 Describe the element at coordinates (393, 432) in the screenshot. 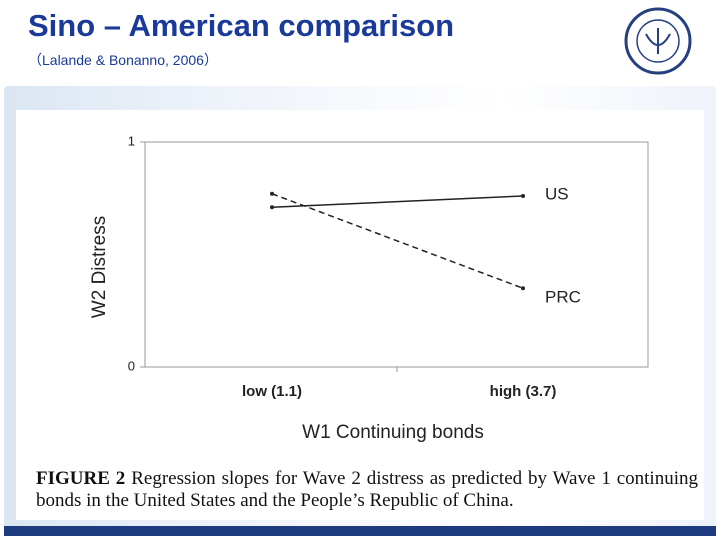

I see `x-axis-title: W1 Continuing bonds` at that location.